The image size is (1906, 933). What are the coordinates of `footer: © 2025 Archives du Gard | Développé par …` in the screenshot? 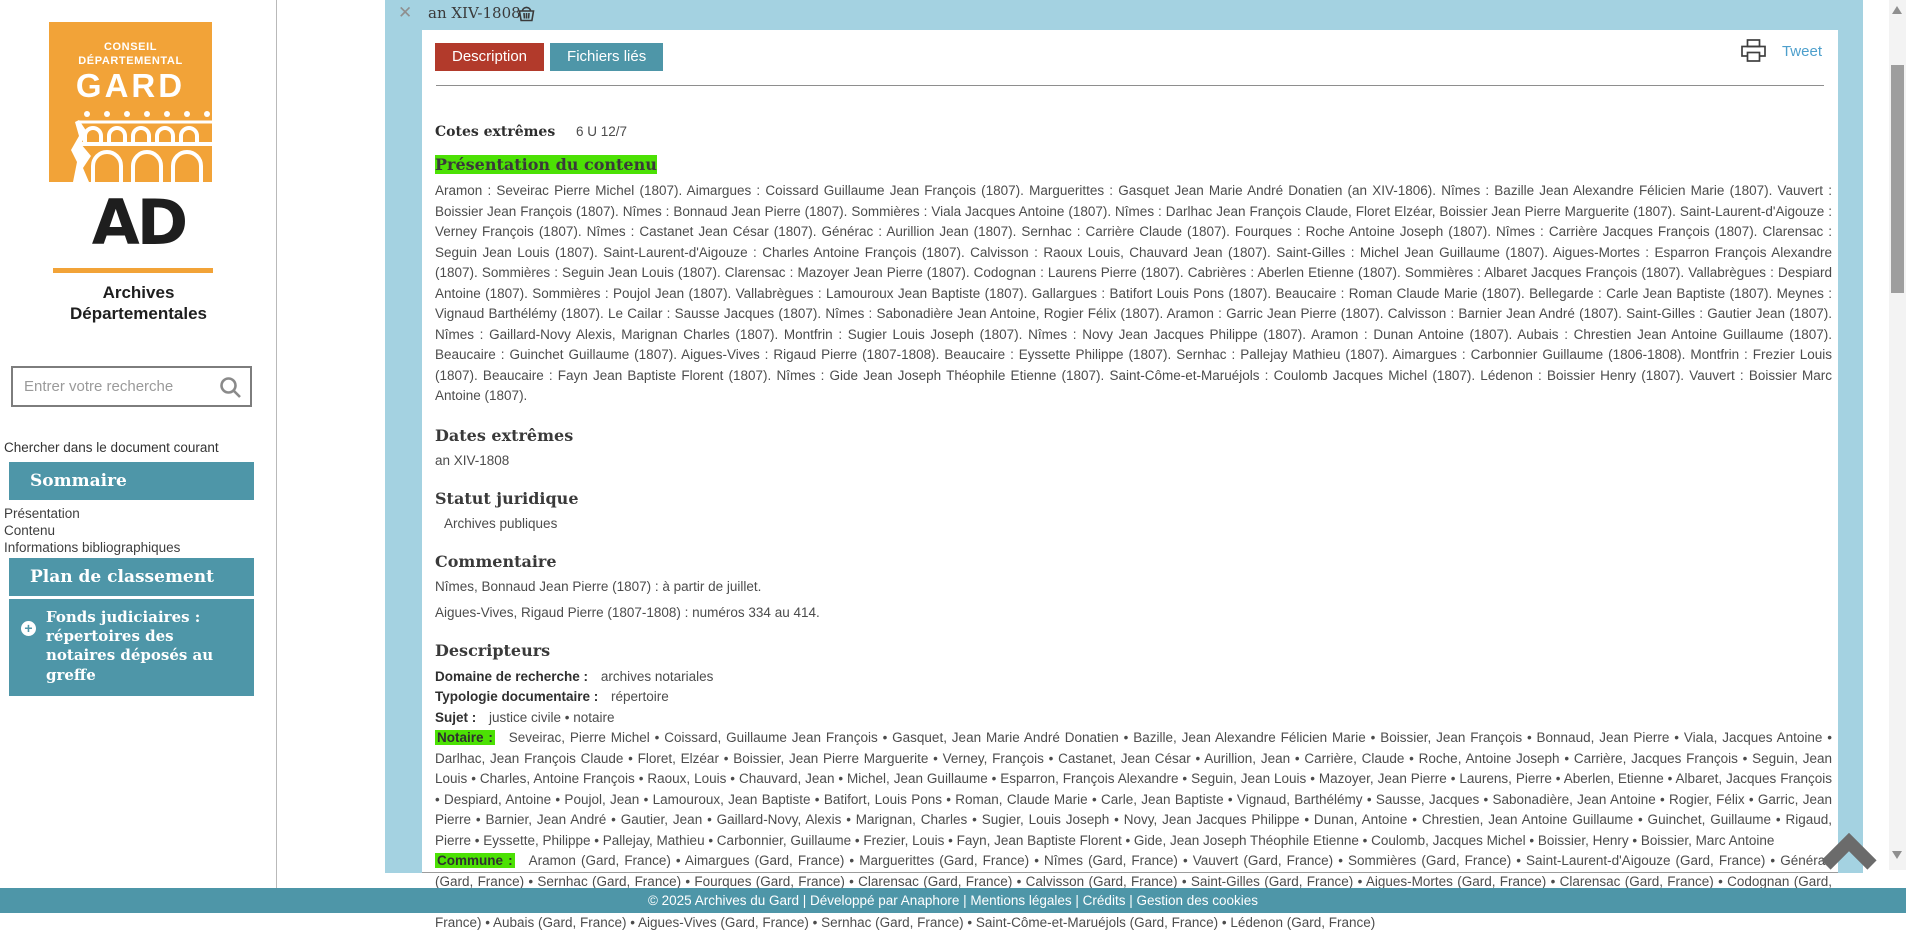 It's located at (953, 900).